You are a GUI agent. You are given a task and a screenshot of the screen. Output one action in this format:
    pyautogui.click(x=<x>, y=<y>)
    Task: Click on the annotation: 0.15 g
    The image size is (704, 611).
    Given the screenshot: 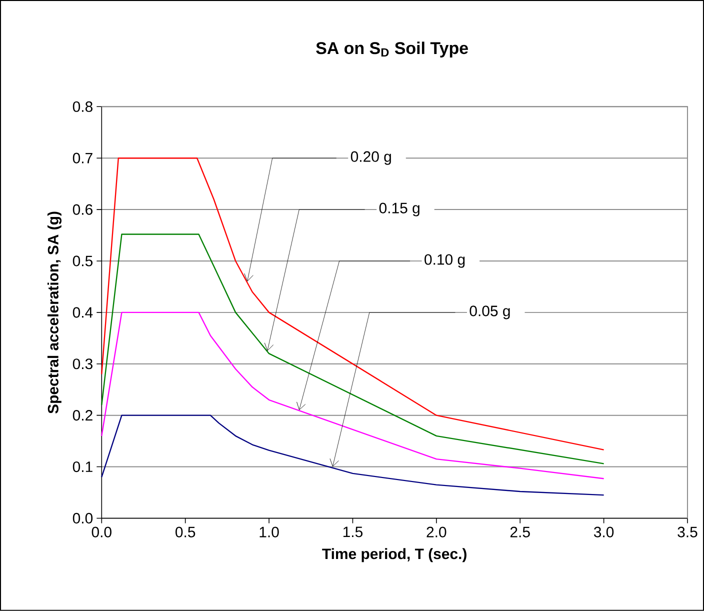 What is the action you would take?
    pyautogui.click(x=399, y=209)
    